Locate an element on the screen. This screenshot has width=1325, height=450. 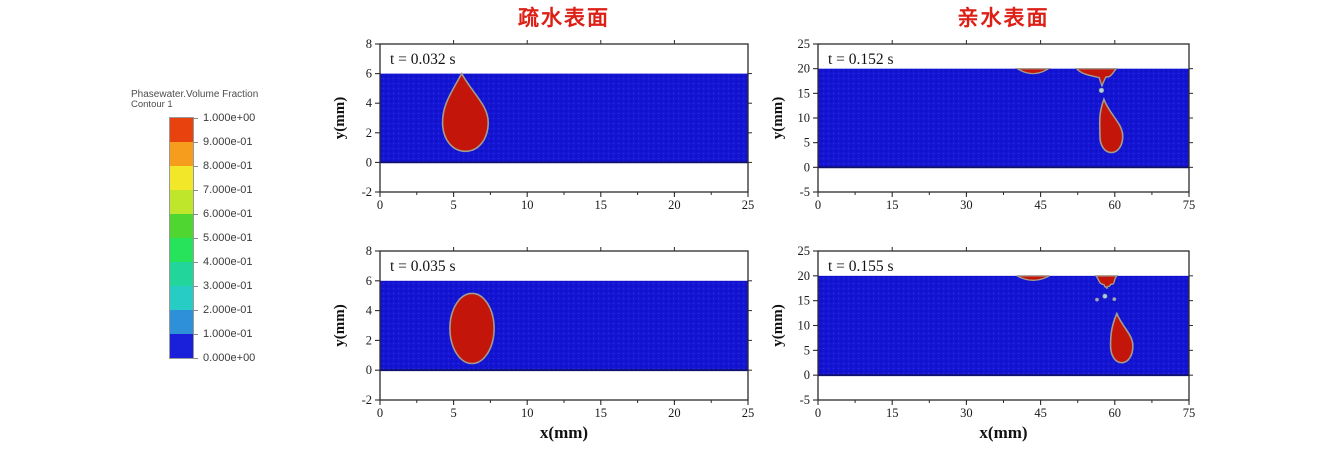
x-tick-label: 10 is located at coordinates (527, 205).